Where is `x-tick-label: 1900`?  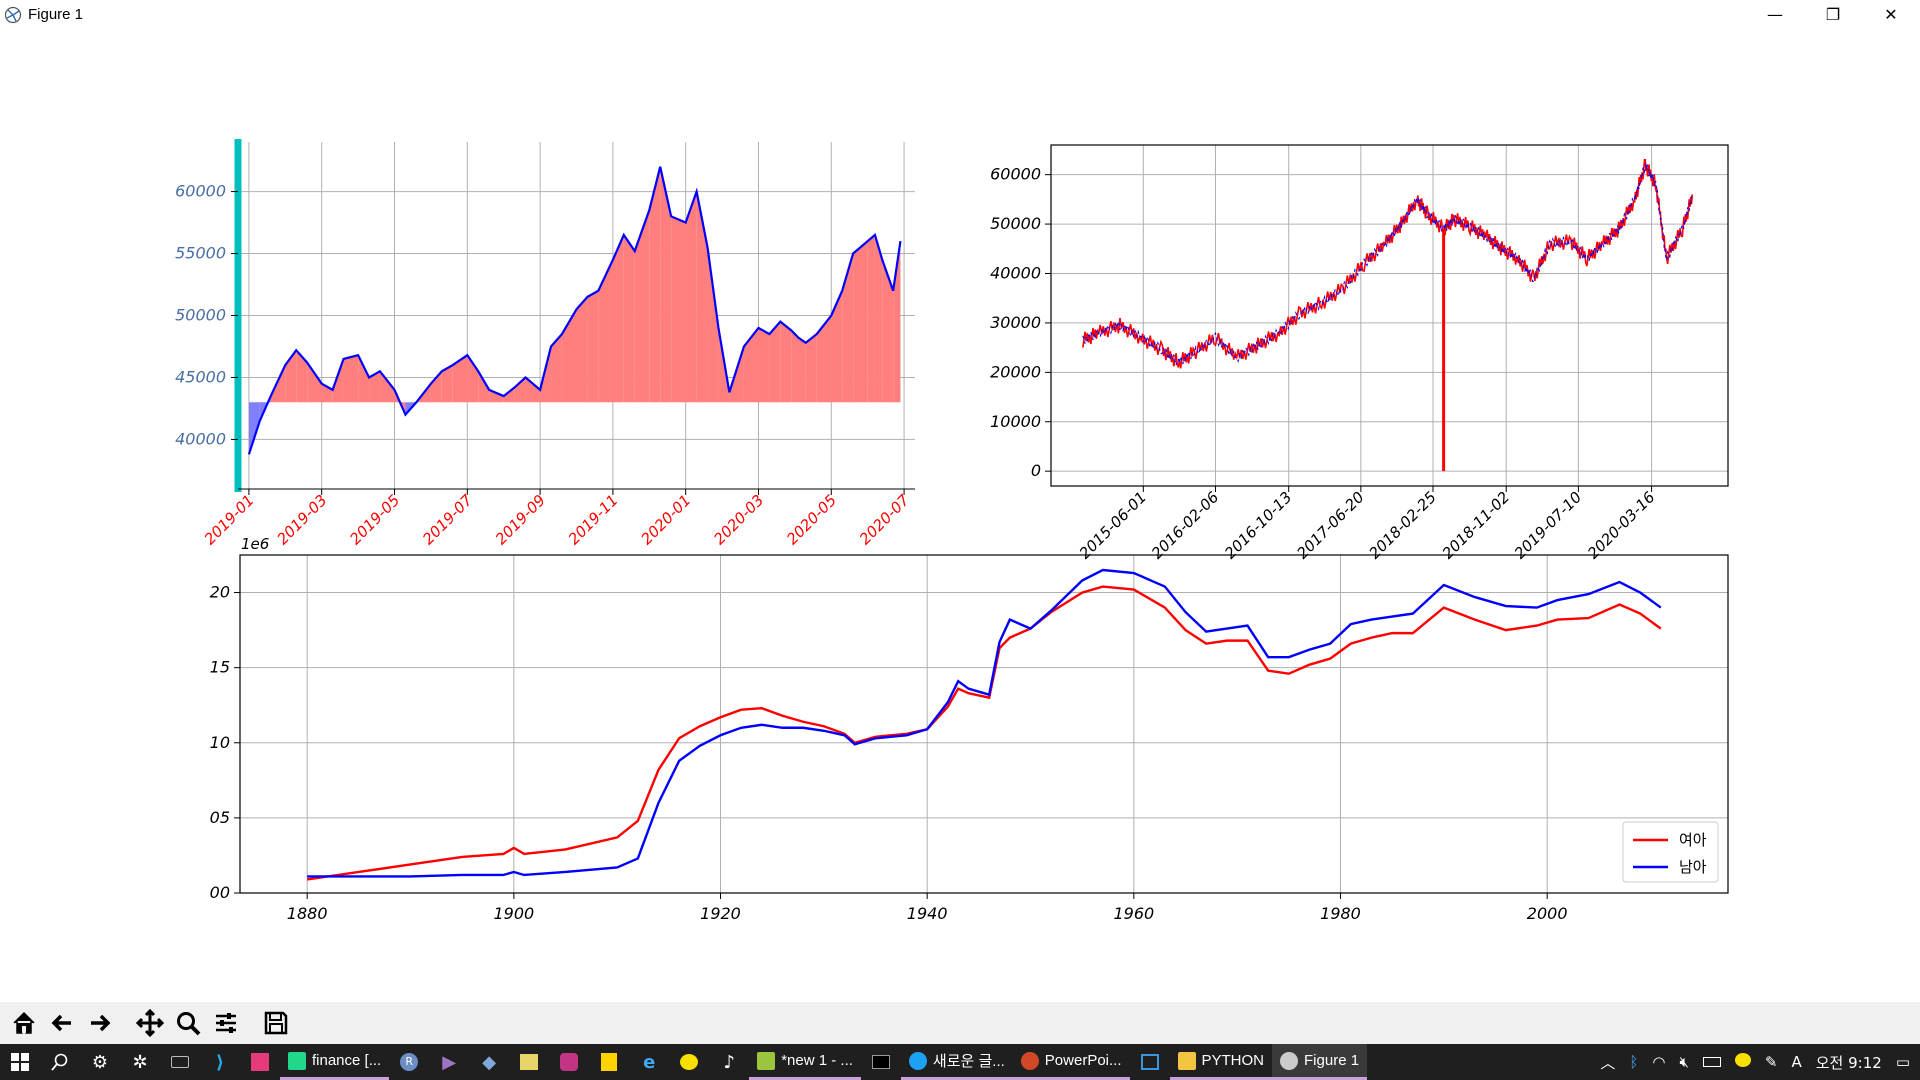
x-tick-label: 1900 is located at coordinates (513, 913).